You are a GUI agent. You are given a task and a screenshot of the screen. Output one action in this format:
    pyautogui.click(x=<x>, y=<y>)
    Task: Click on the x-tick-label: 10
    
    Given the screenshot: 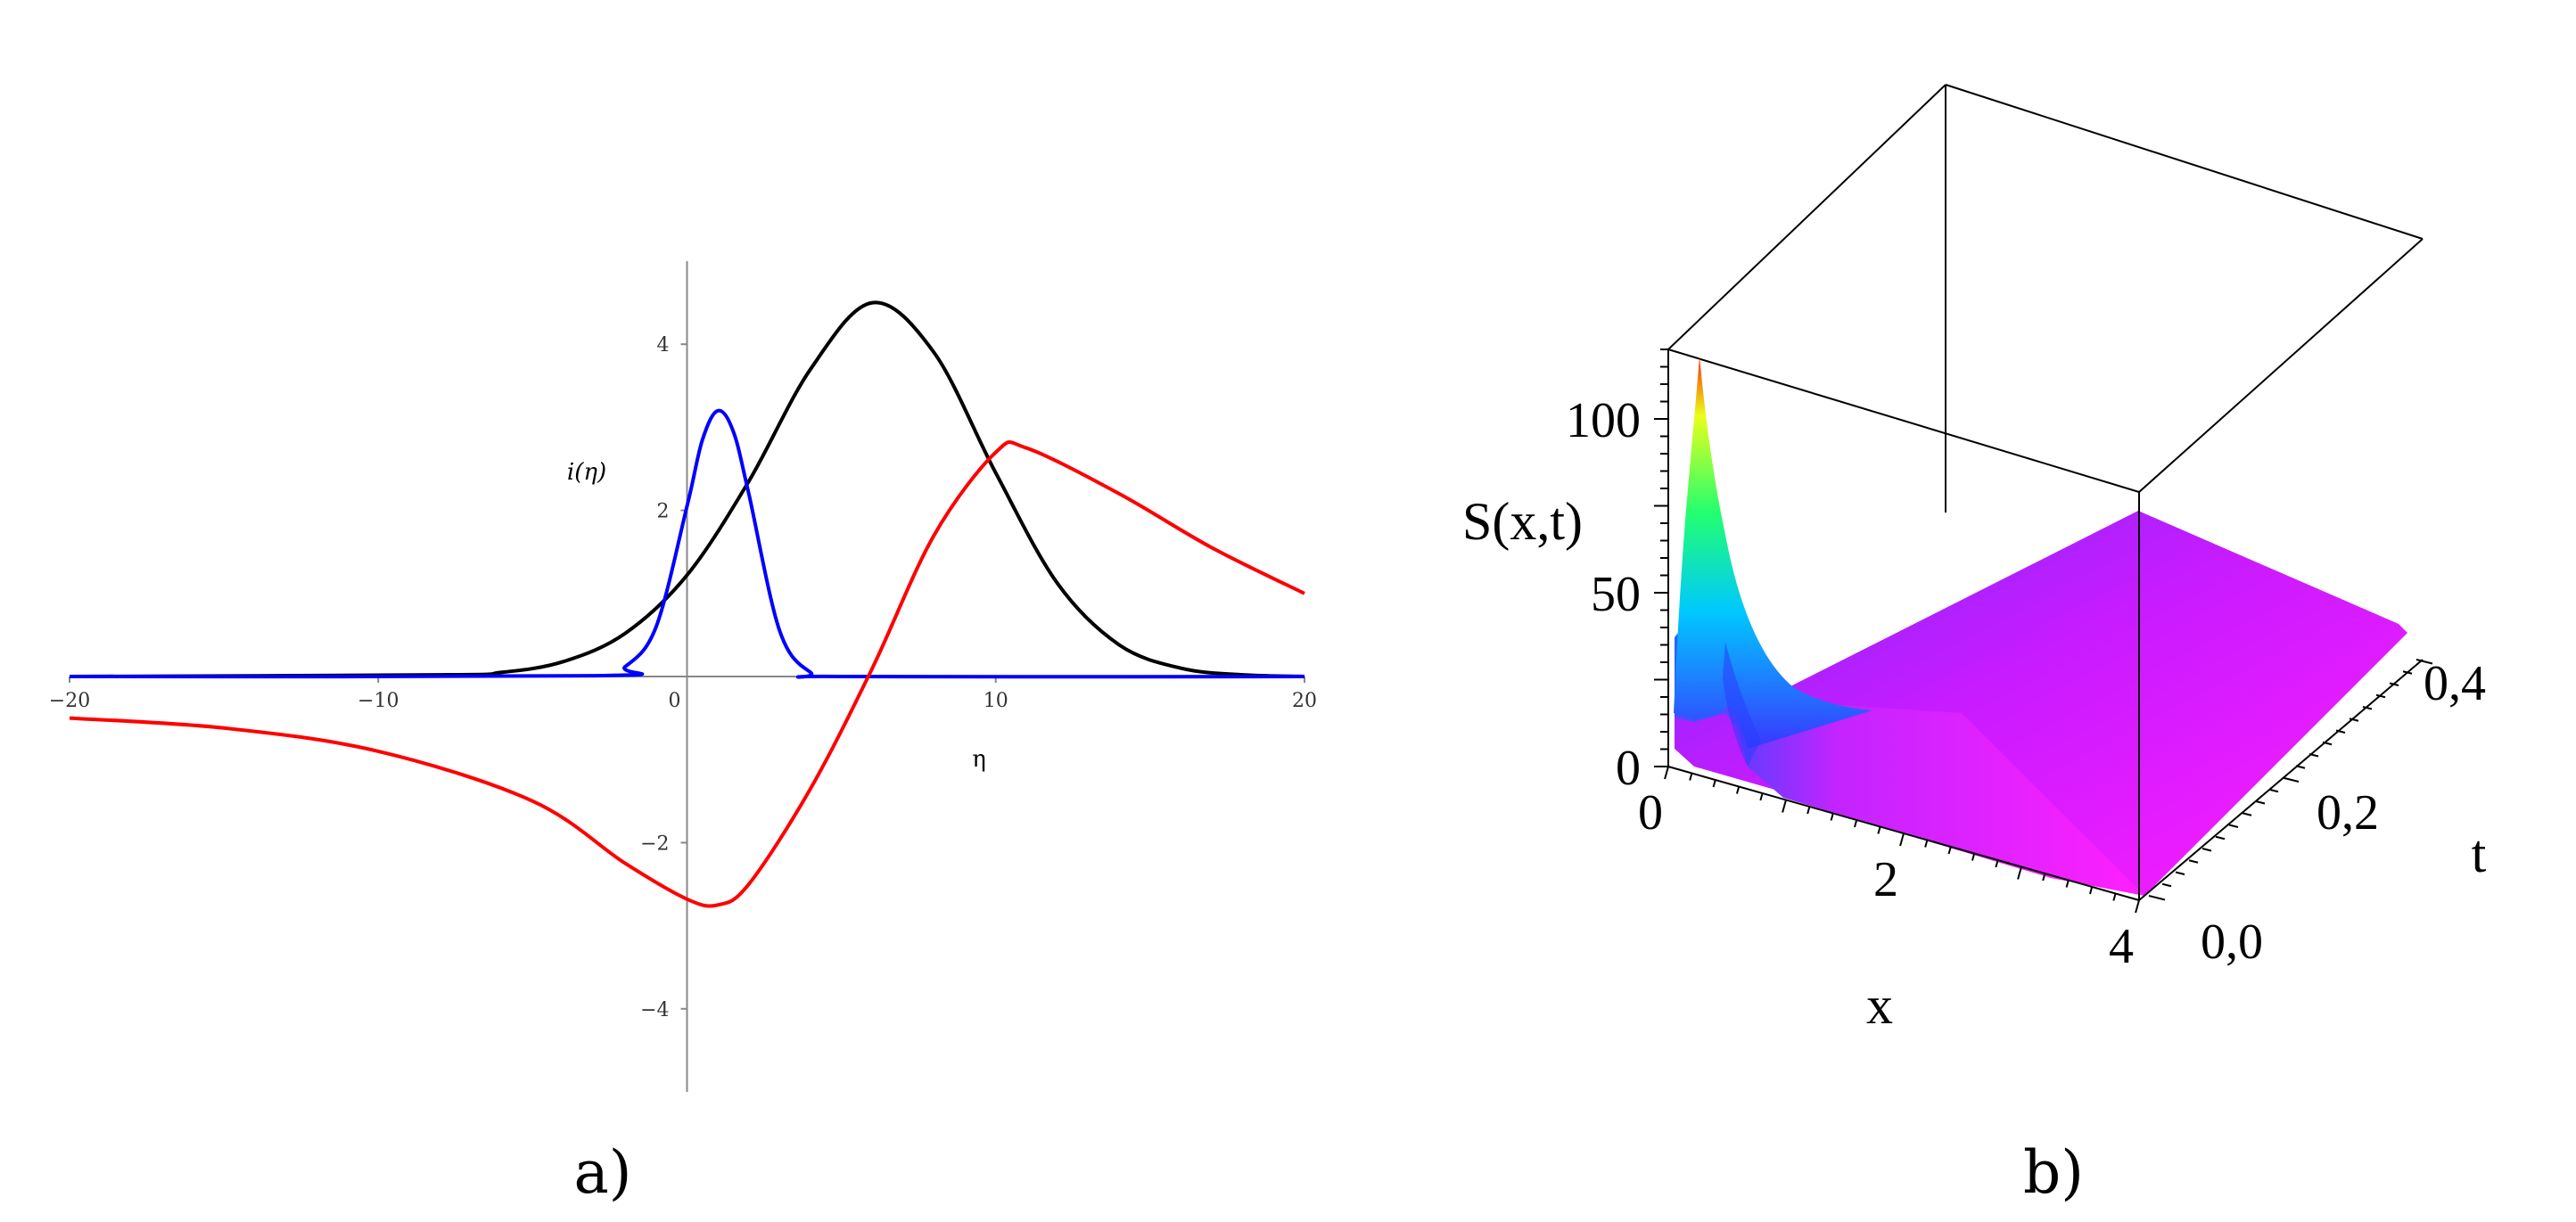 What is the action you would take?
    pyautogui.click(x=995, y=701)
    